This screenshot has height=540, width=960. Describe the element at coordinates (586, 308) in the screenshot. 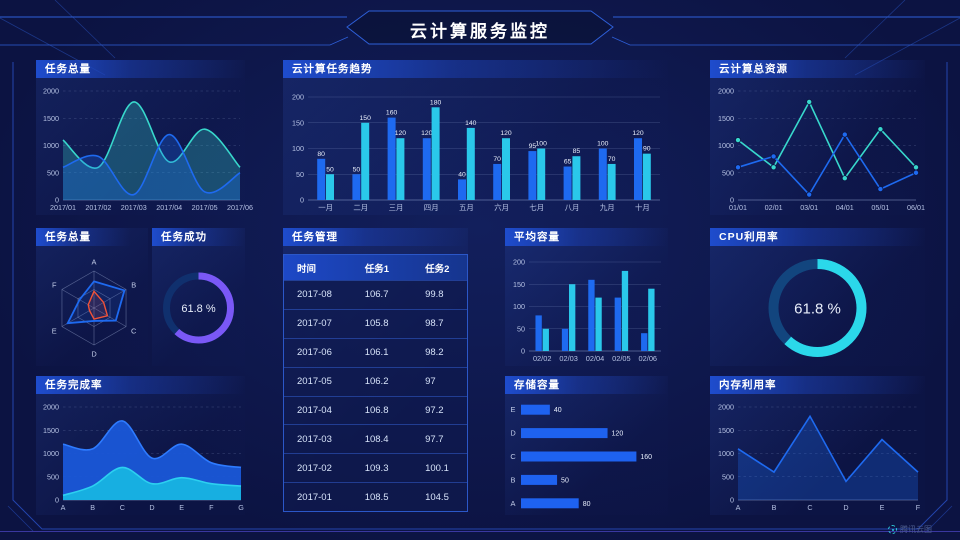

I see `avg-capacity-bar-chart: 0 50 100 150 200 02/02 02/03 02/04 02/05 02/06` at that location.